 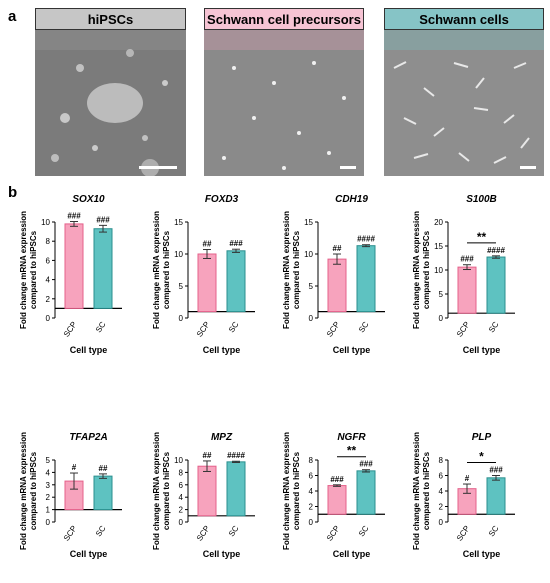 I want to click on chart-title-mpz: MPZ, so click(x=222, y=437).